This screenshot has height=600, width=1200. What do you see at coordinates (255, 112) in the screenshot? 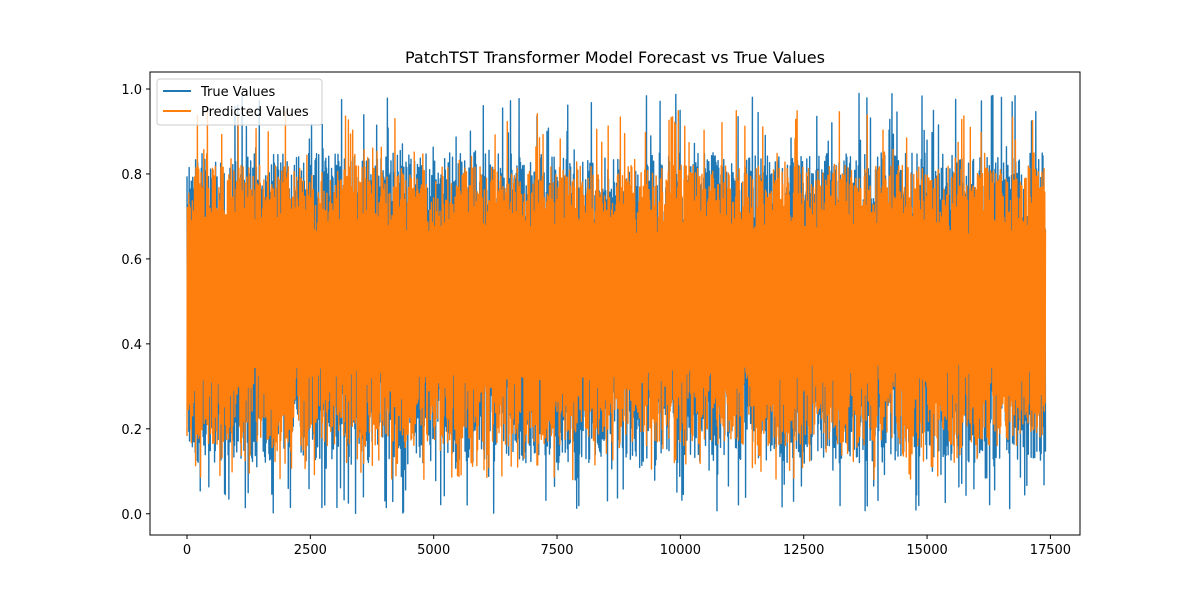
I see `legend-label-predicted-values: Predicted Values` at bounding box center [255, 112].